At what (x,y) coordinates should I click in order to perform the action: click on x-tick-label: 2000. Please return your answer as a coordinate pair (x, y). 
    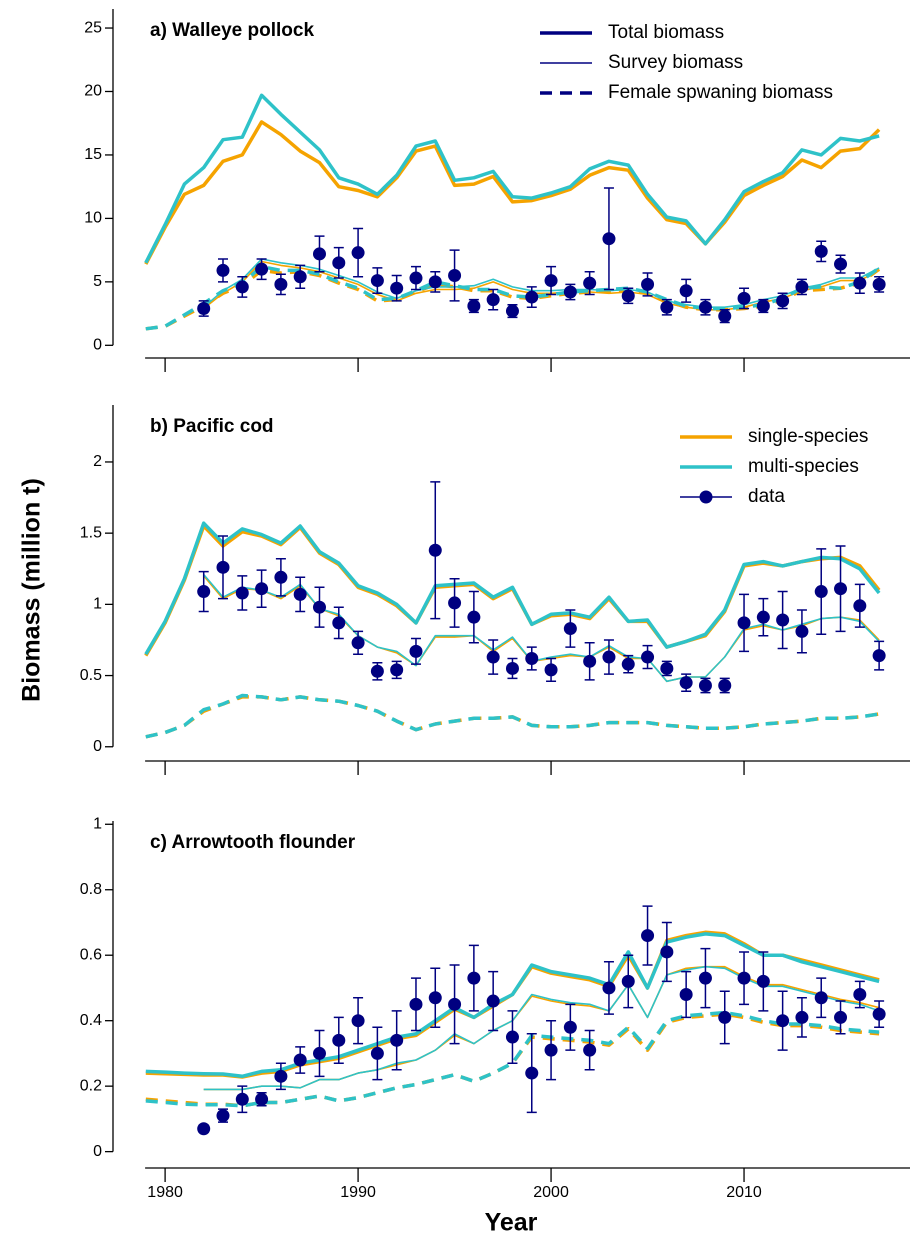
    Looking at the image, I should click on (551, 1192).